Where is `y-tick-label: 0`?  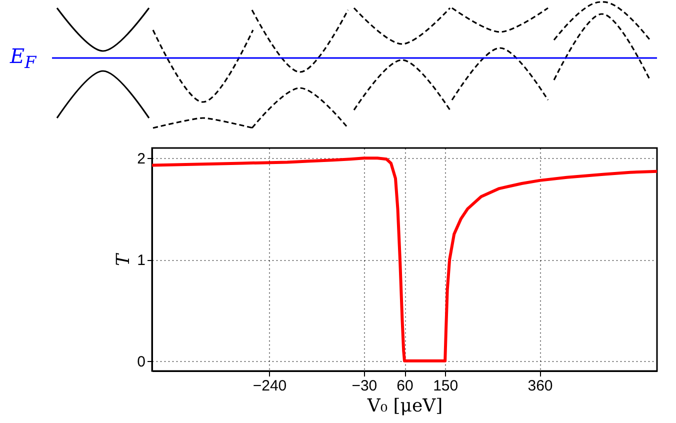 y-tick-label: 0 is located at coordinates (141, 361).